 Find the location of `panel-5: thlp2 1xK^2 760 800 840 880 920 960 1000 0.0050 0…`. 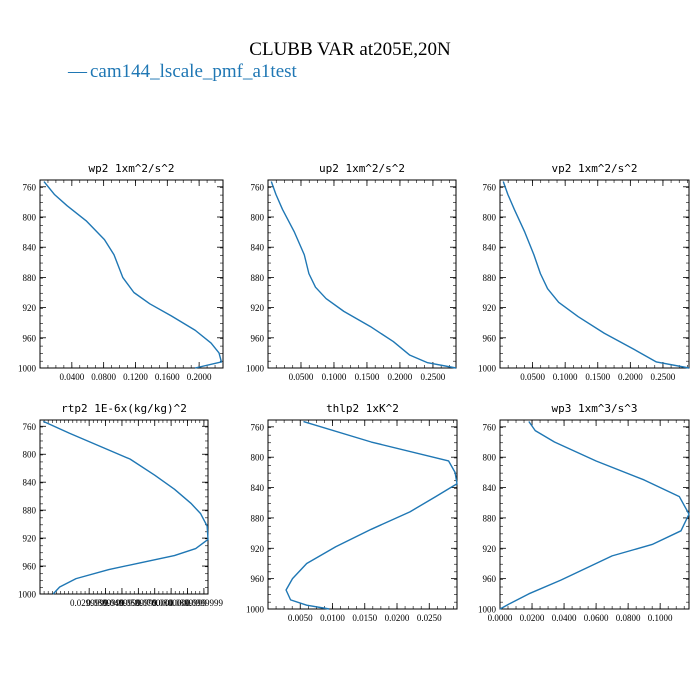

panel-5: thlp2 1xK^2 760 800 840 880 920 960 1000 0.0050 0… is located at coordinates (352, 512).